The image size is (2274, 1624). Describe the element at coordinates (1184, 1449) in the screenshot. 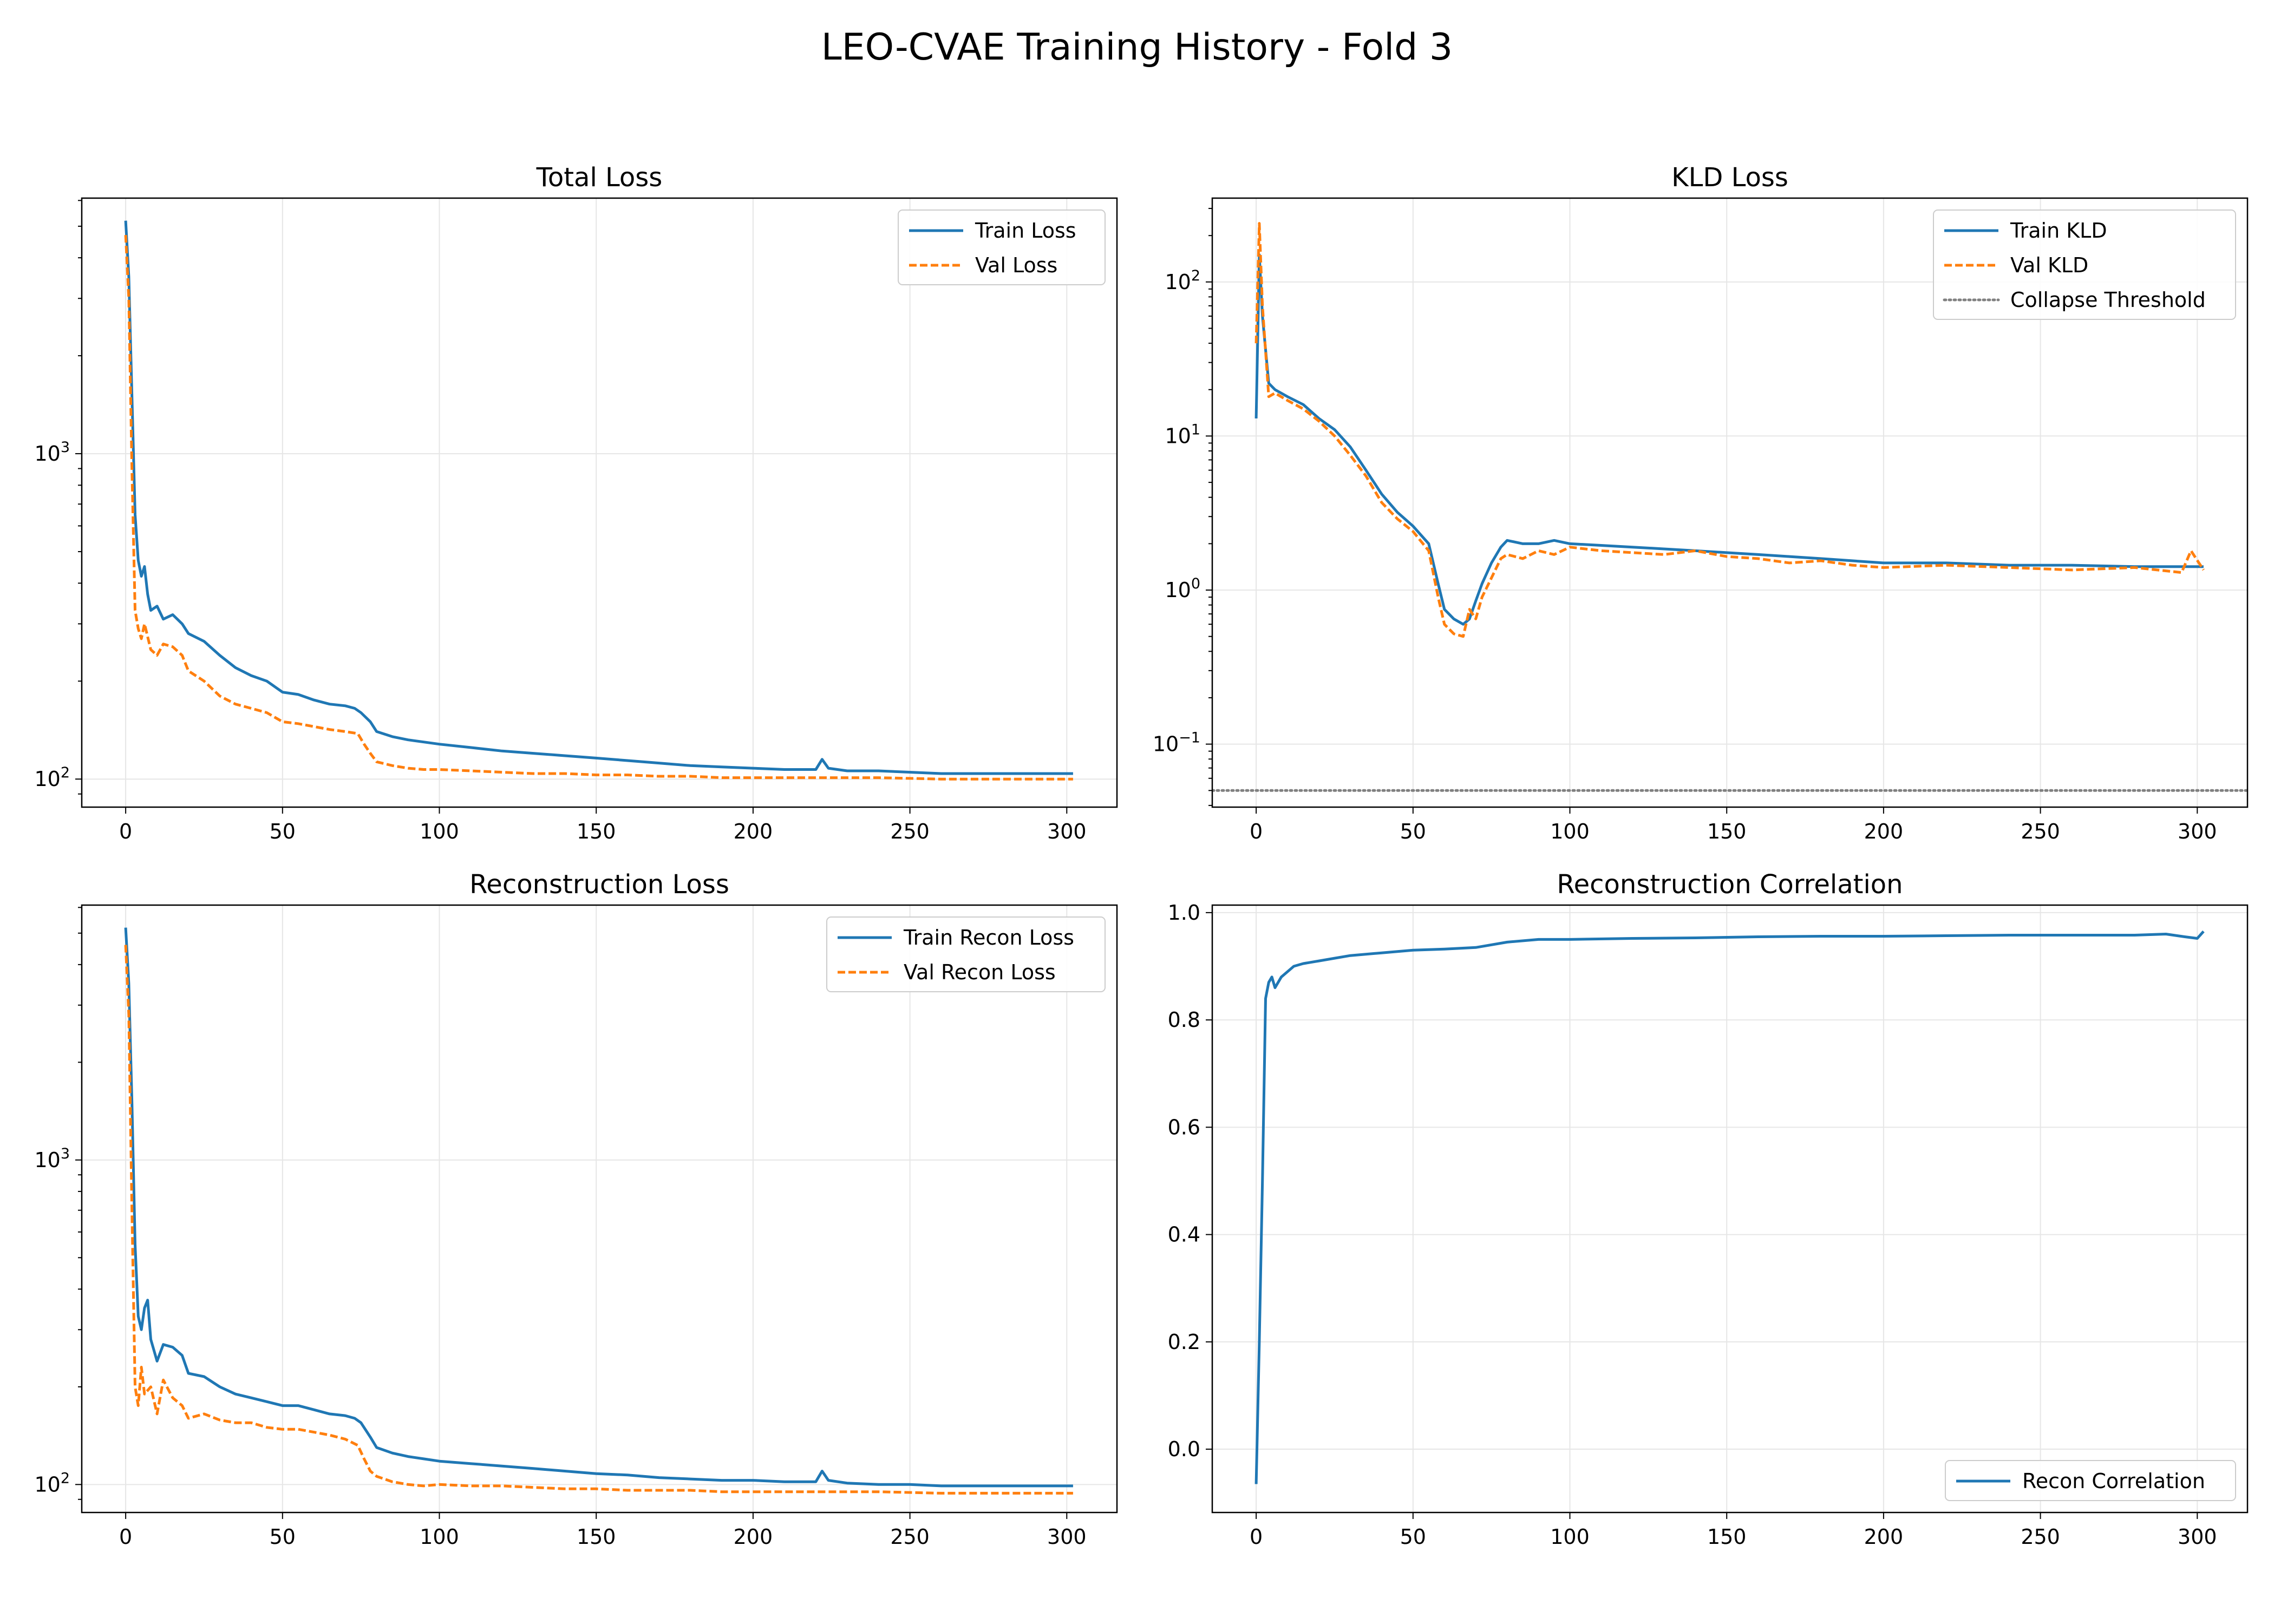

I see `y-tick-label: 0.0` at that location.